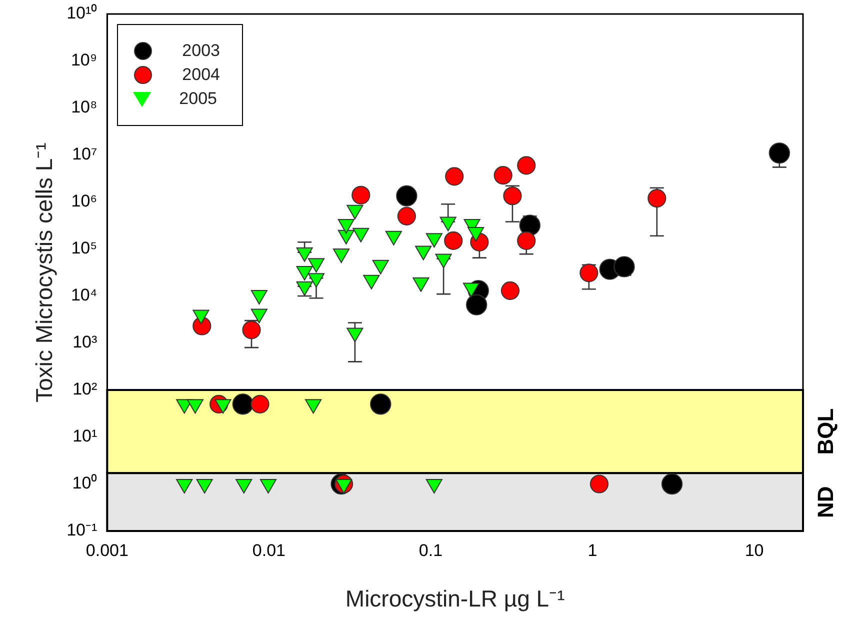 Image resolution: width=845 pixels, height=630 pixels. I want to click on y-axis-title: Toxic Microcystis cells L⁻¹, so click(44, 272).